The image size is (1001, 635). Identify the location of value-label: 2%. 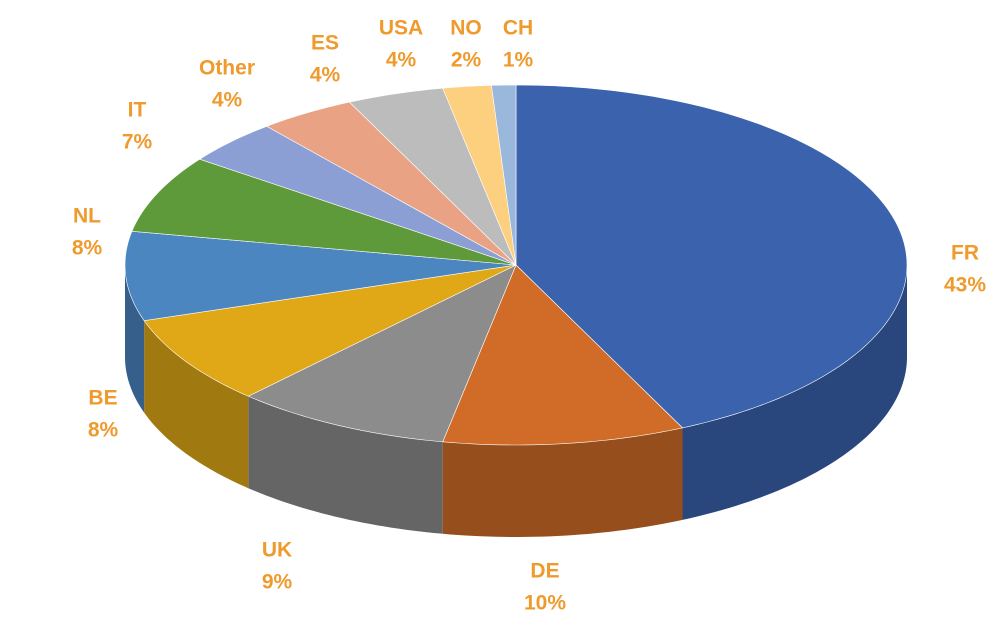
(466, 60).